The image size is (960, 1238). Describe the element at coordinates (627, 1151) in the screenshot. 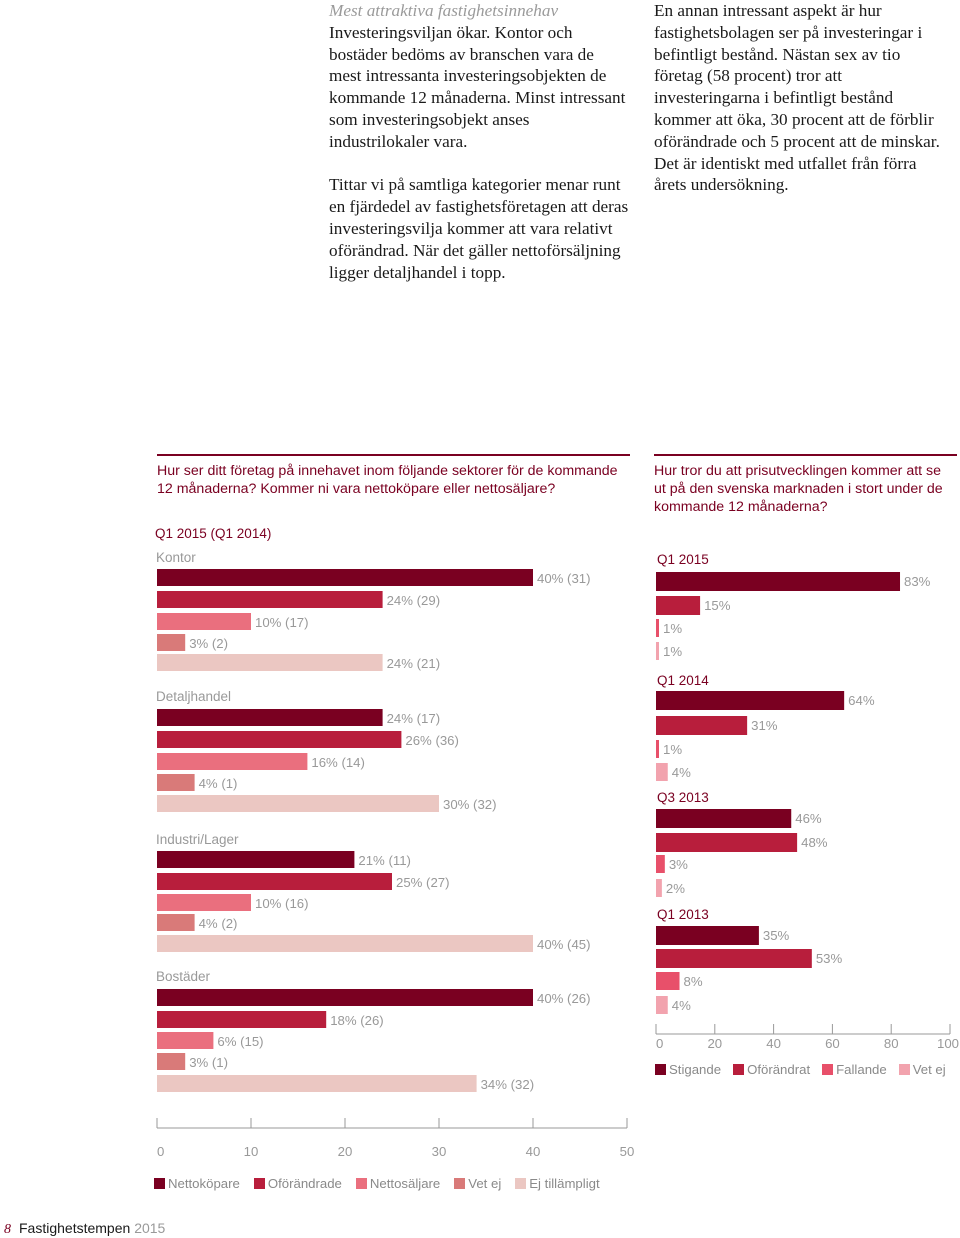

I see `x-tick-label: 50` at that location.